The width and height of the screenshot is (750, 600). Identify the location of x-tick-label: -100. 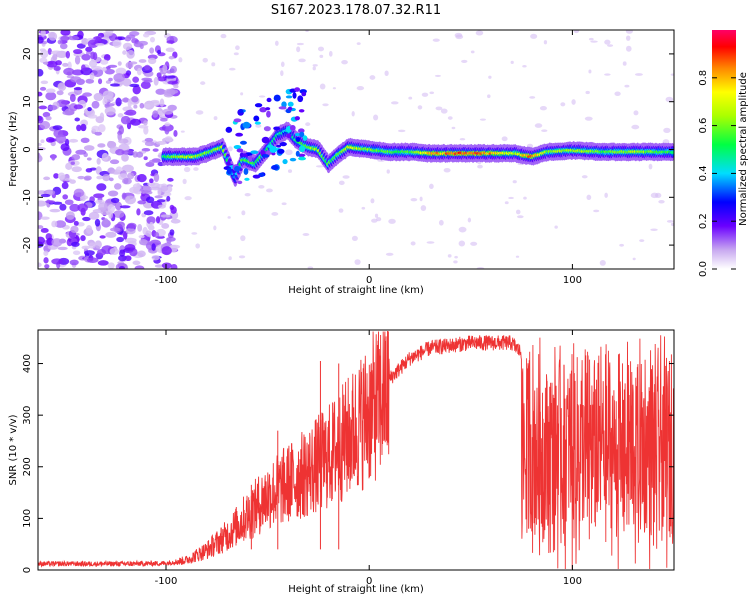
(166, 581).